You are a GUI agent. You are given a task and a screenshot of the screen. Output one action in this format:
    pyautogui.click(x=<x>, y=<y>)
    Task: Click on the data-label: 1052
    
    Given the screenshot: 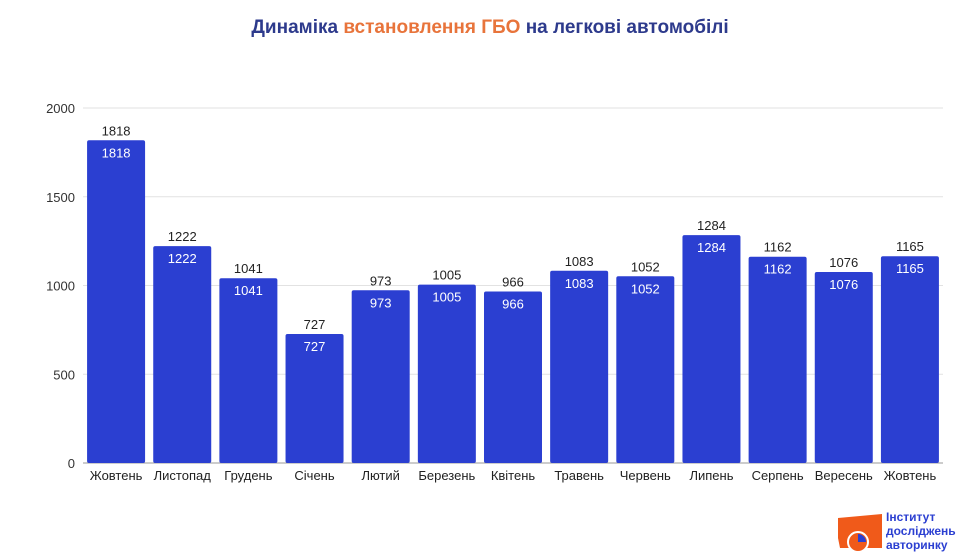 What is the action you would take?
    pyautogui.click(x=645, y=266)
    